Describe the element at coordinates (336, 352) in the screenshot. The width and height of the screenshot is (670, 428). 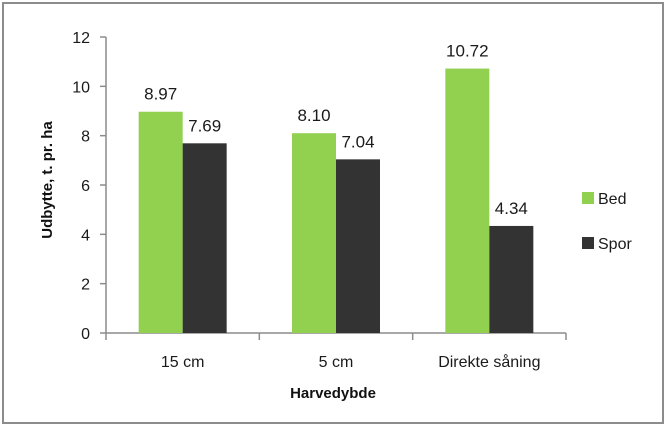
I see `x-axis-ticks: 15 cm 5 cm Direkte såning` at that location.